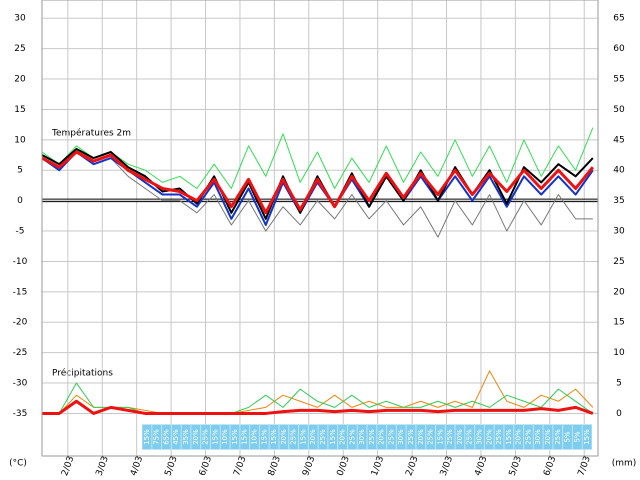 The width and height of the screenshot is (640, 480). Describe the element at coordinates (481, 466) in the screenshot. I see `x-tick-label: 4/03` at that location.